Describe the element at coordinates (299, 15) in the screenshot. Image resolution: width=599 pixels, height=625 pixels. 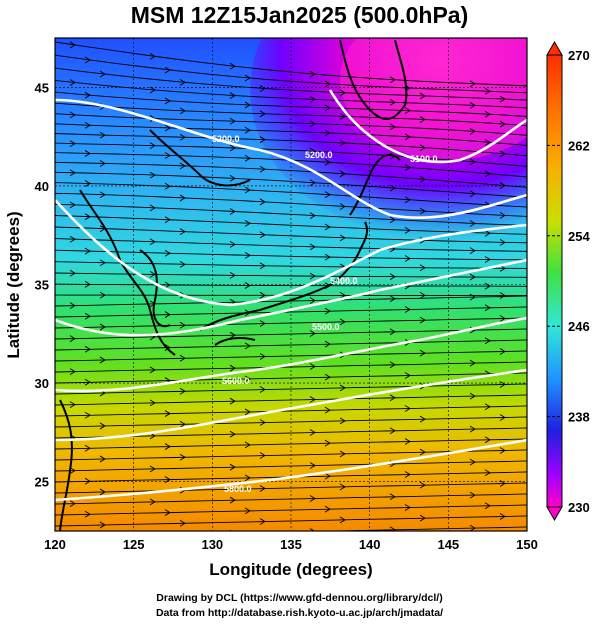
I see `map-title: MSM 12Z15Jan2025 (500.0hPa)` at that location.